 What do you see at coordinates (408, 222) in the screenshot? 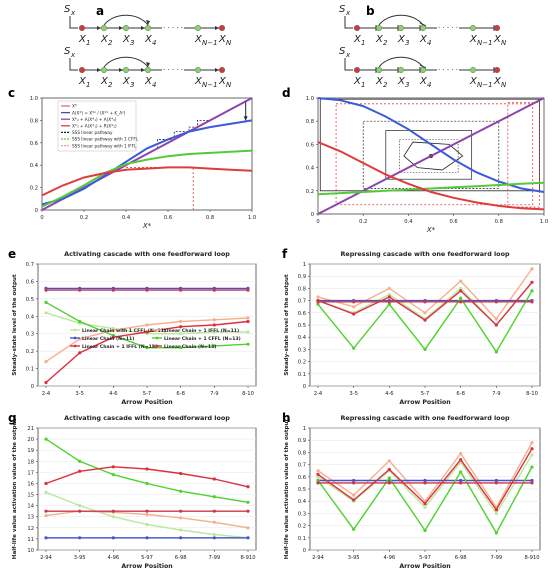
I see `x-tick-label: 0.4` at bounding box center [408, 222].